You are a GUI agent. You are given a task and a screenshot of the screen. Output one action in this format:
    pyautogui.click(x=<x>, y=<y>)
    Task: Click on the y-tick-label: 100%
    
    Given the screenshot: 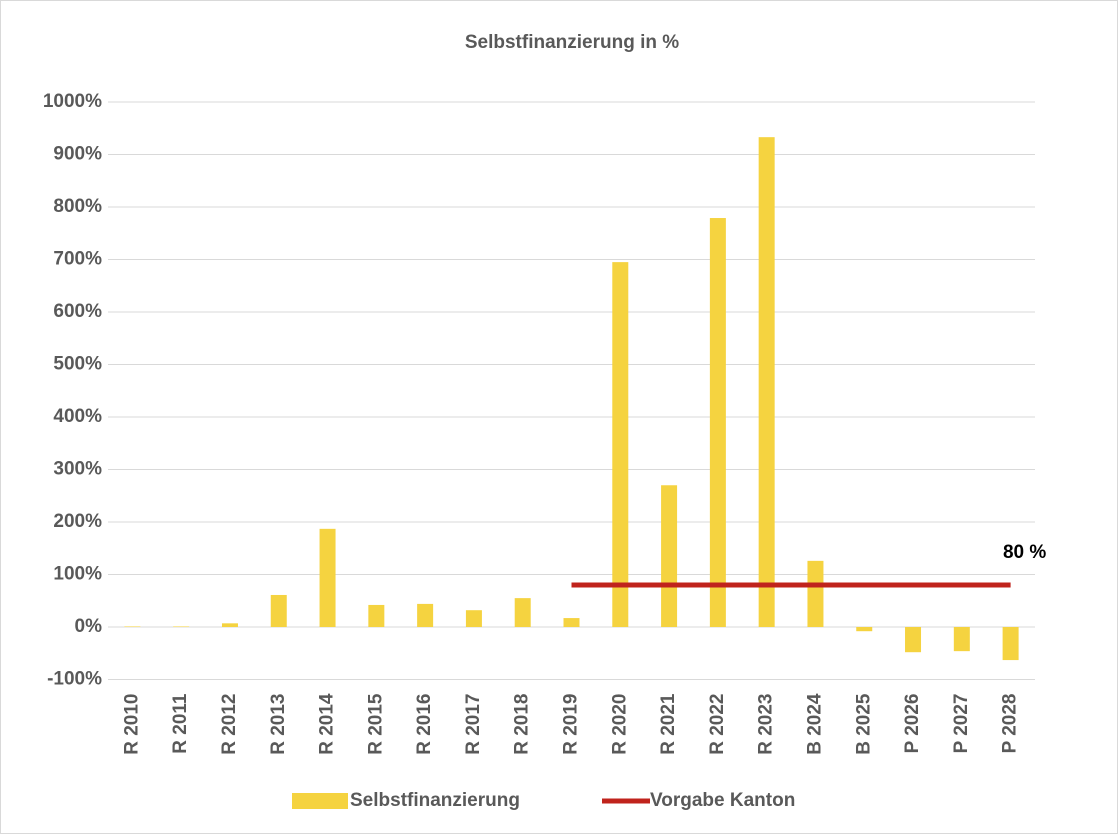 What is the action you would take?
    pyautogui.click(x=77, y=574)
    